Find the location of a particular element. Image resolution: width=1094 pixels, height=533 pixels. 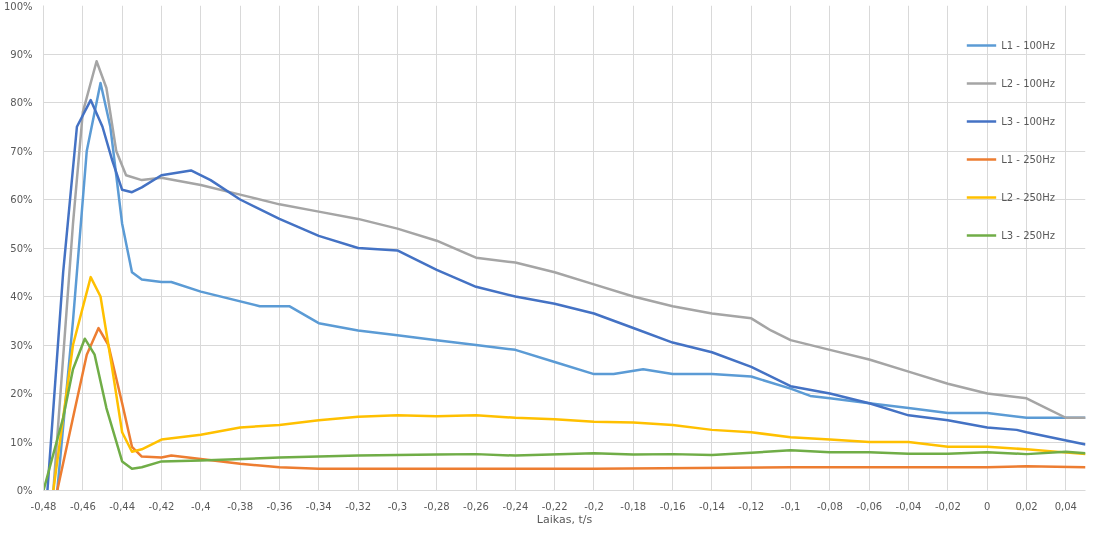

y-tick-label: 80% is located at coordinates (21, 102).